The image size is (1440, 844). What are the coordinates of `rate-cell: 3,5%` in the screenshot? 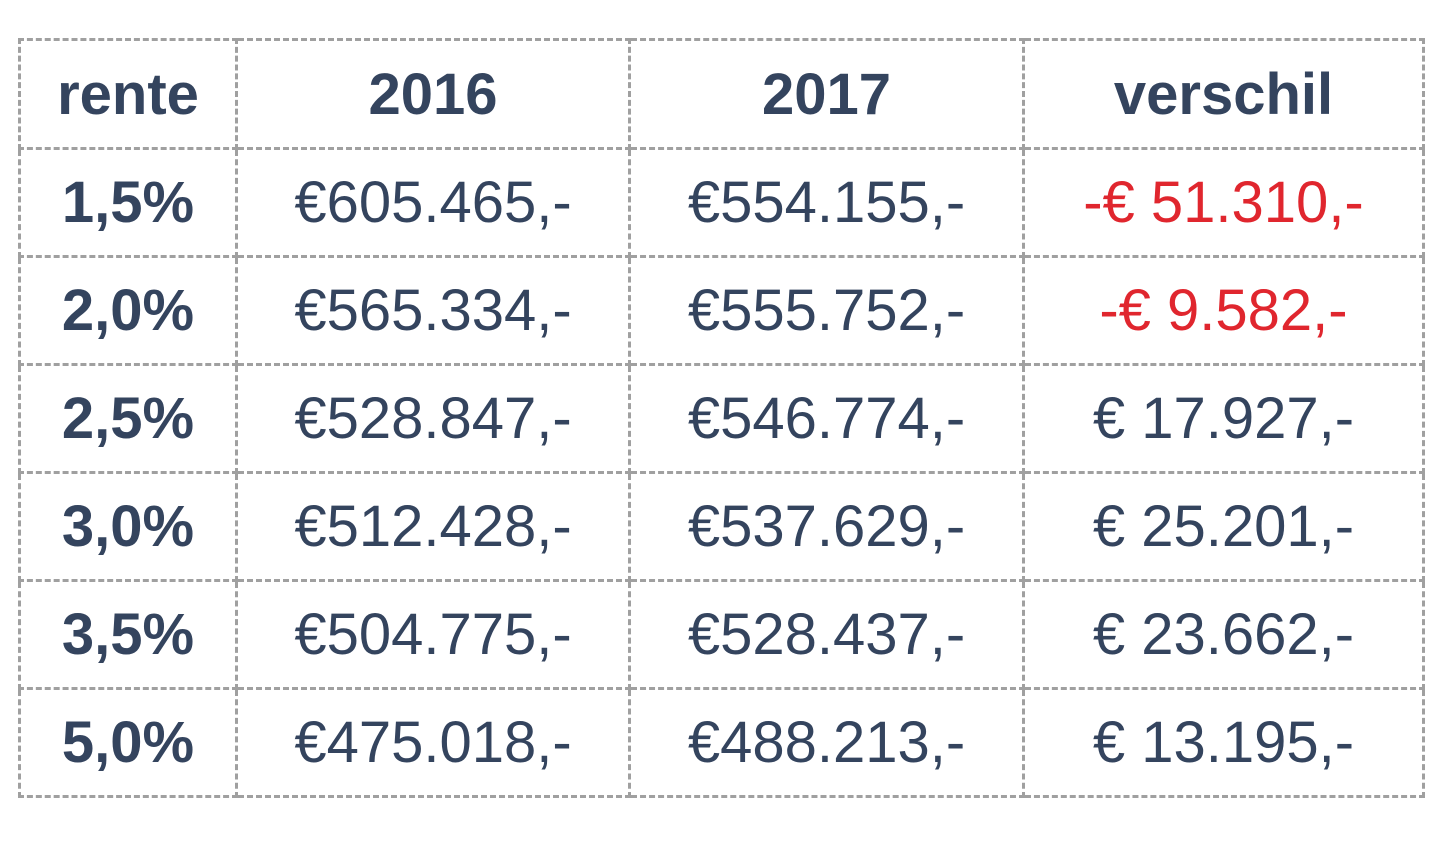 It's located at (128, 634).